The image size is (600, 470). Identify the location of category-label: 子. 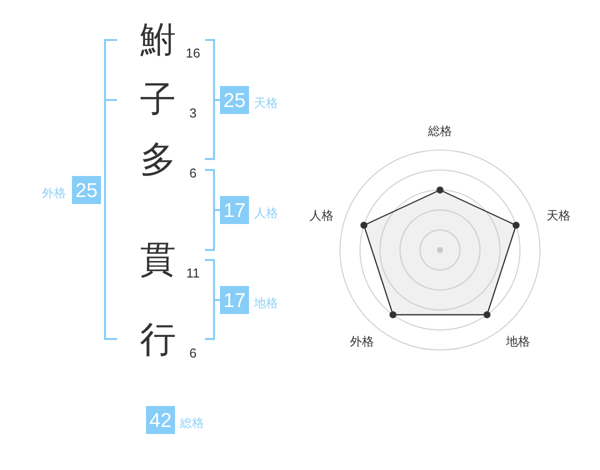
(158, 100).